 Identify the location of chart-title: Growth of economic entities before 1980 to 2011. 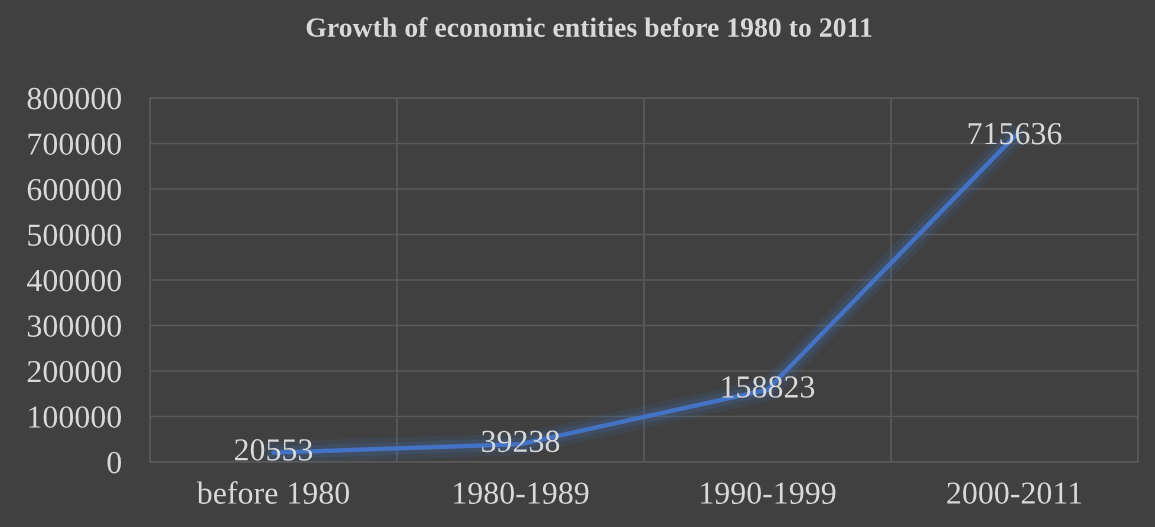
(589, 27).